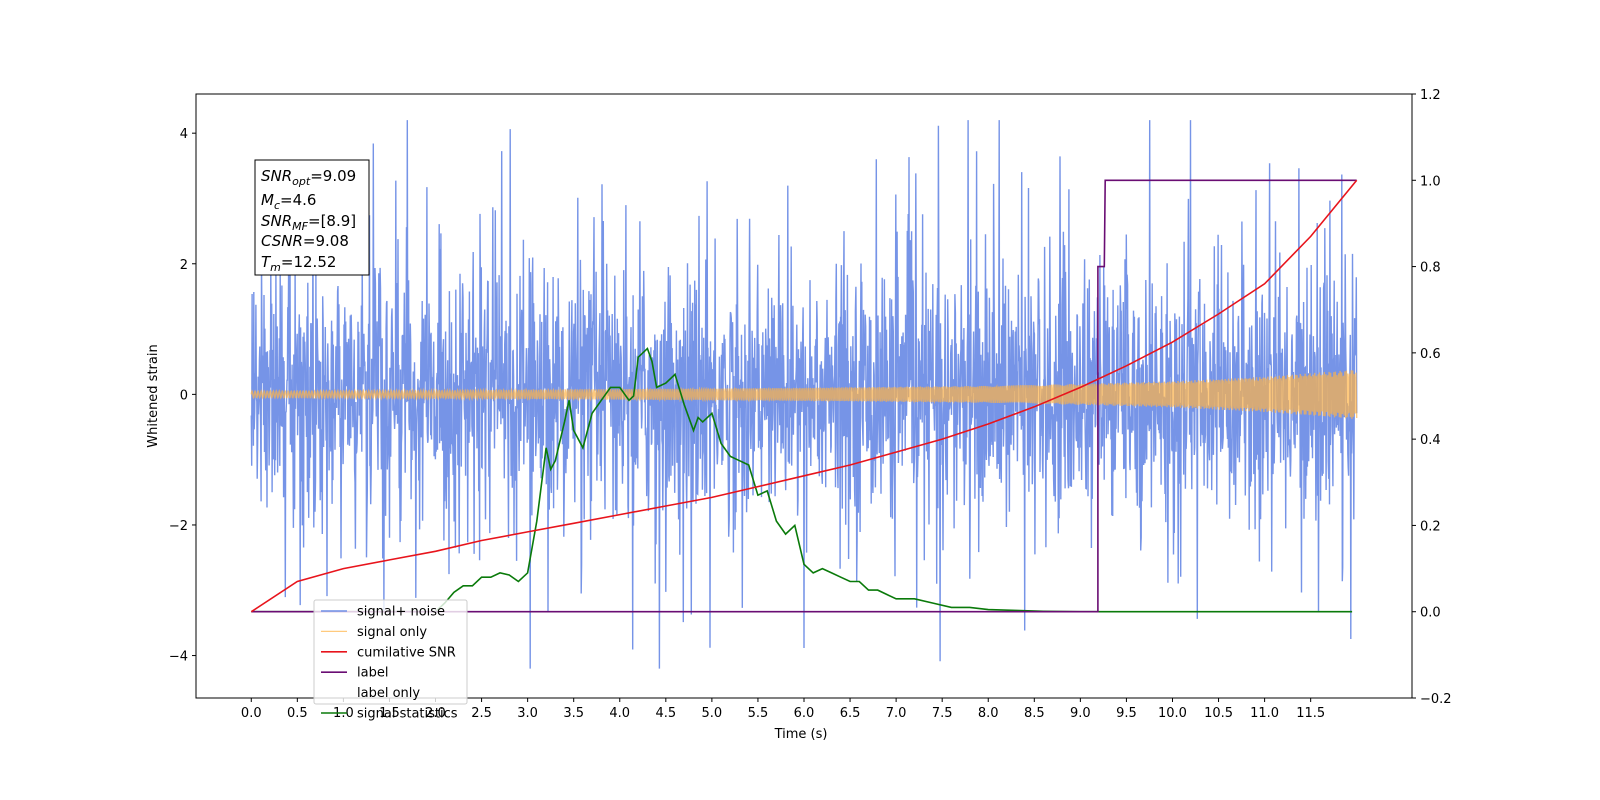  I want to click on x-tick-label: 8.0, so click(988, 713).